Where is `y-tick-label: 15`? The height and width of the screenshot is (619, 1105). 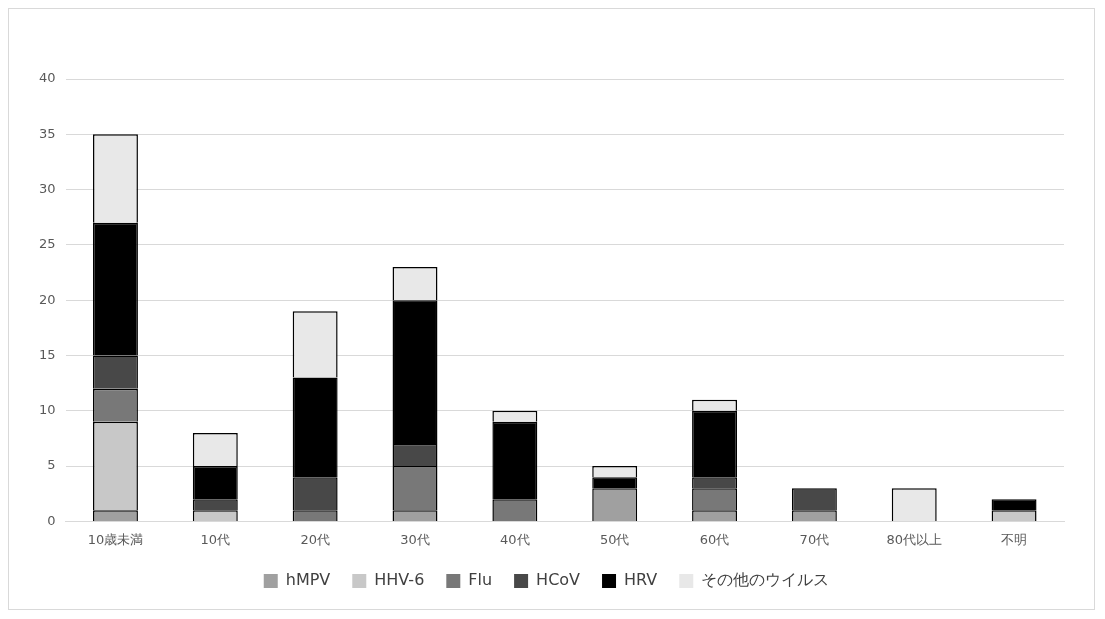 y-tick-label: 15 is located at coordinates (47, 354).